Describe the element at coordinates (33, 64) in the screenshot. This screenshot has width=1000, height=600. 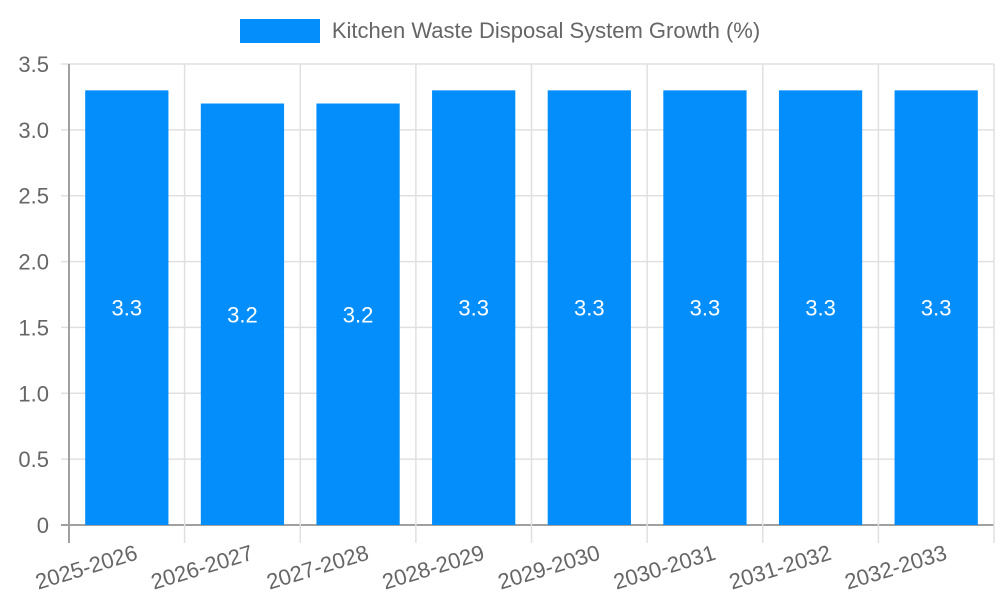
I see `y-tick-label: 3.5` at that location.